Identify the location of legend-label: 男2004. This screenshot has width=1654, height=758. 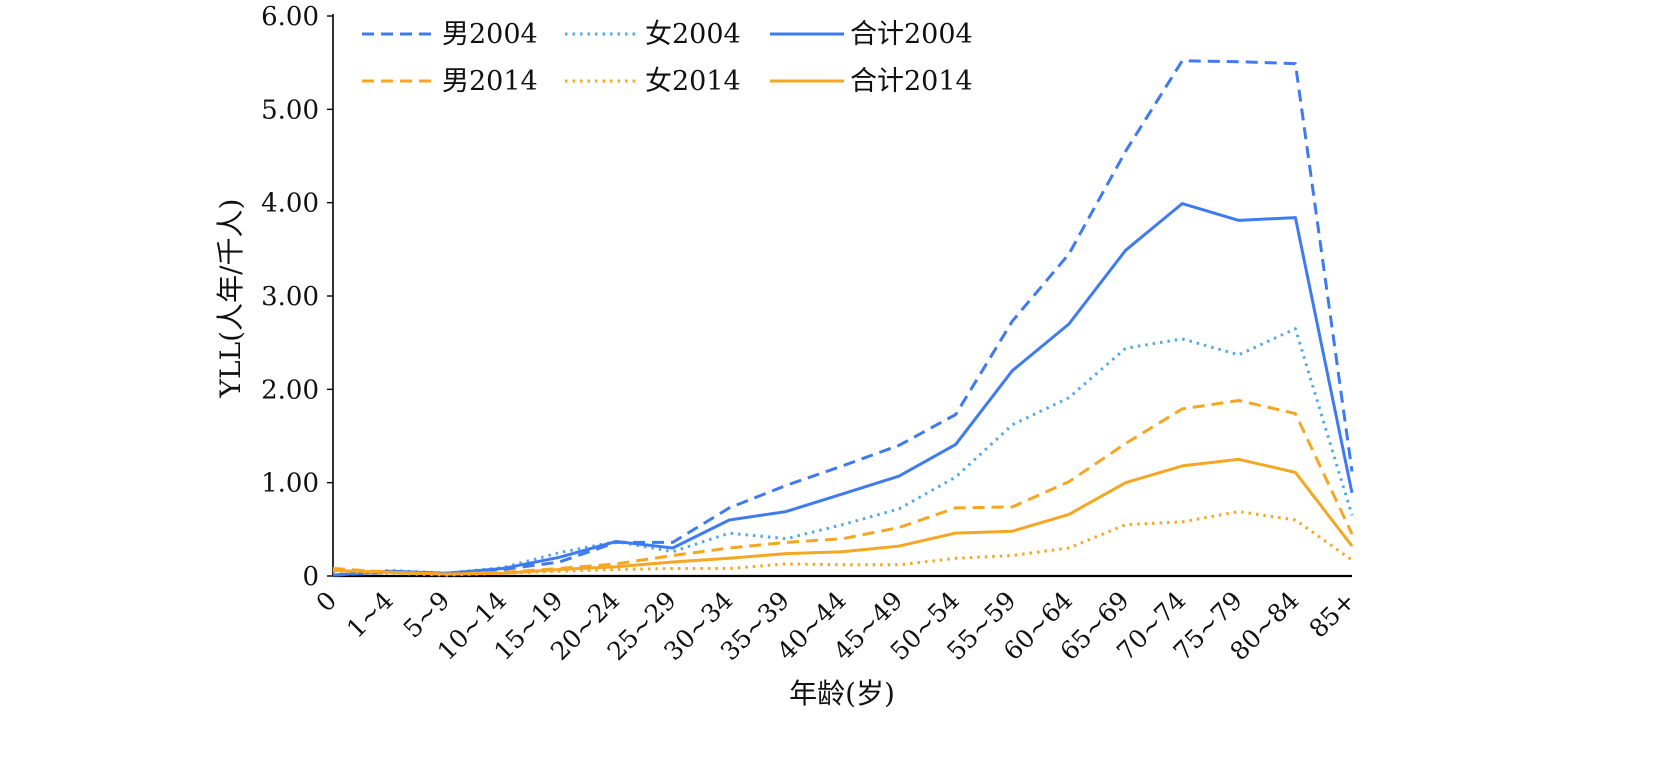
(490, 34).